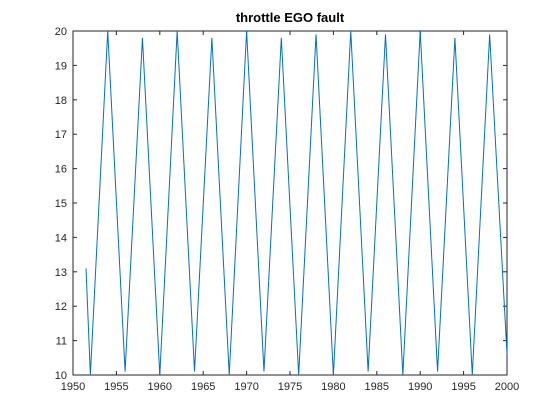  I want to click on y-tick-label: 10, so click(61, 376).